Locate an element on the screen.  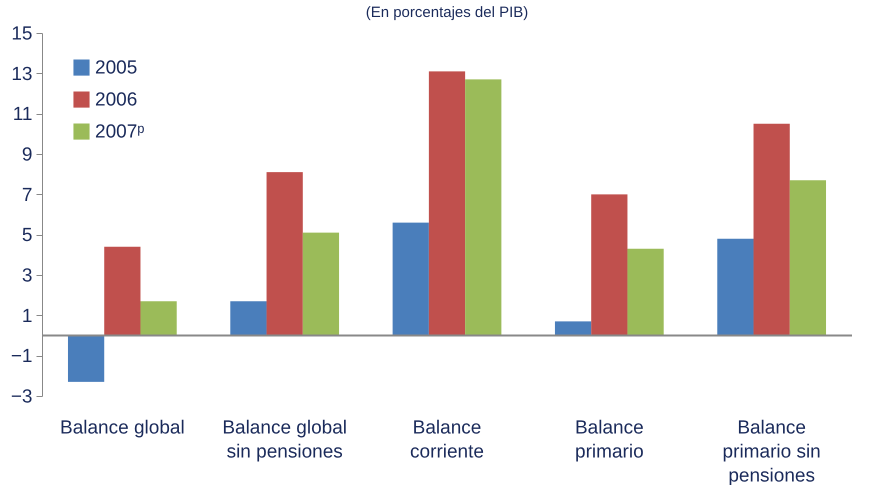
x-tick-label: Balance primario is located at coordinates (609, 440).